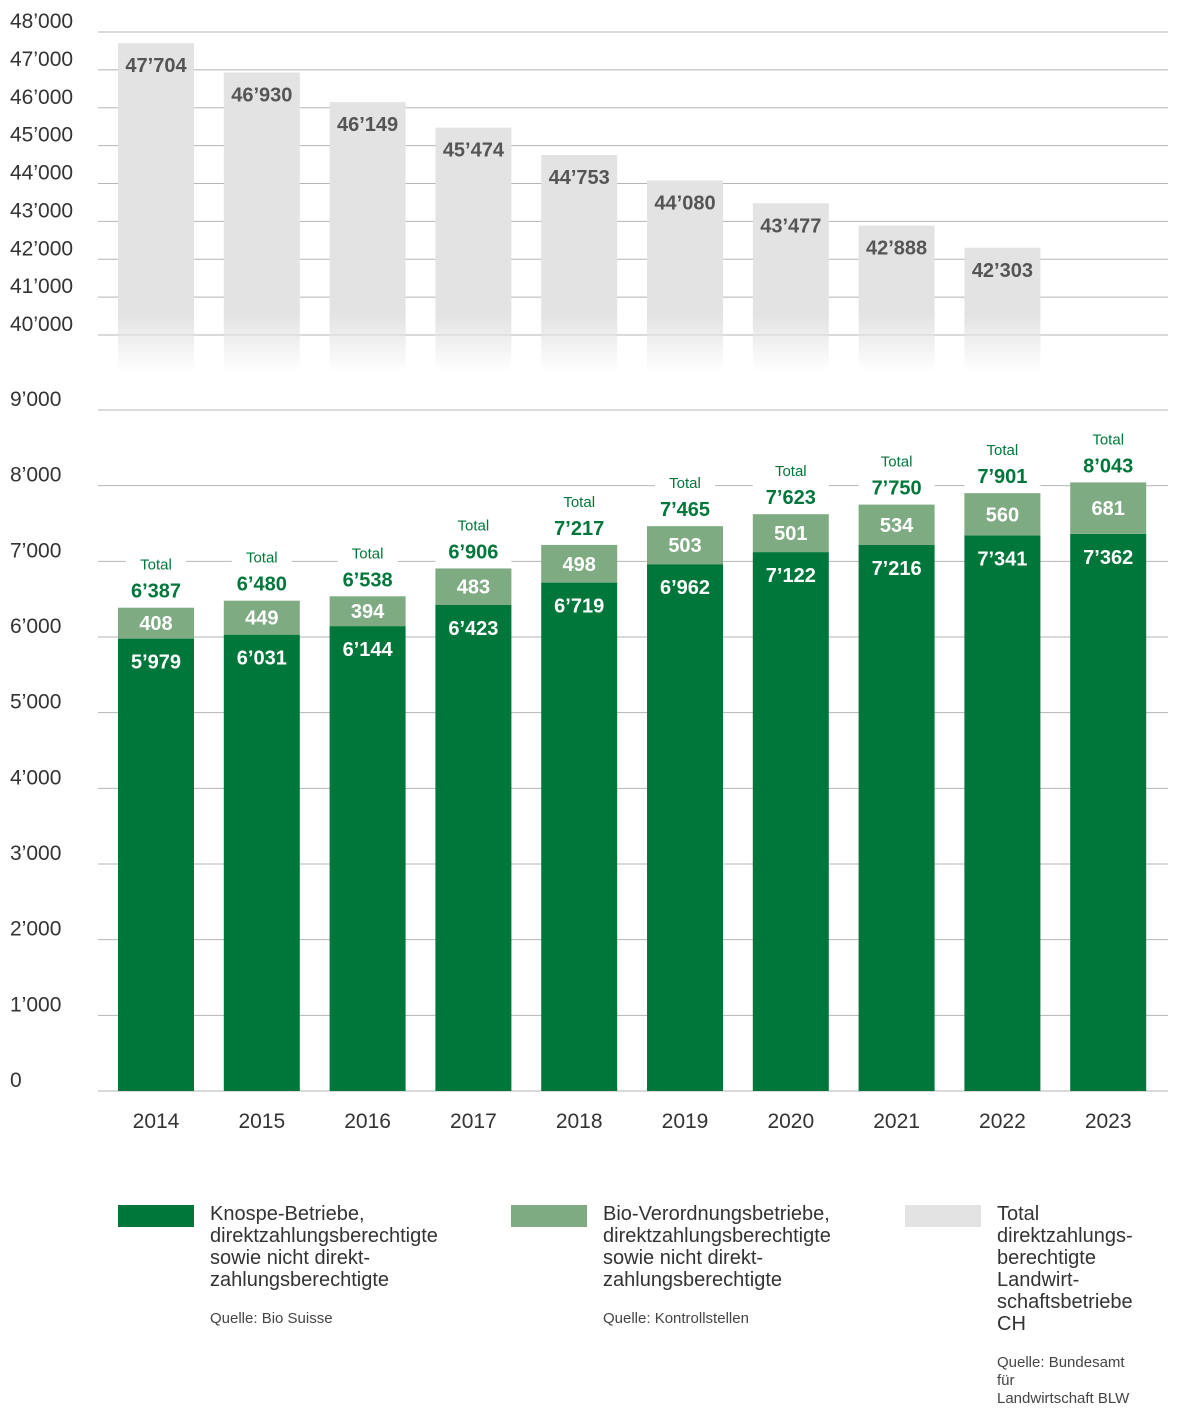  Describe the element at coordinates (35, 1004) in the screenshot. I see `bottom-y-tick-label: 1’000` at that location.